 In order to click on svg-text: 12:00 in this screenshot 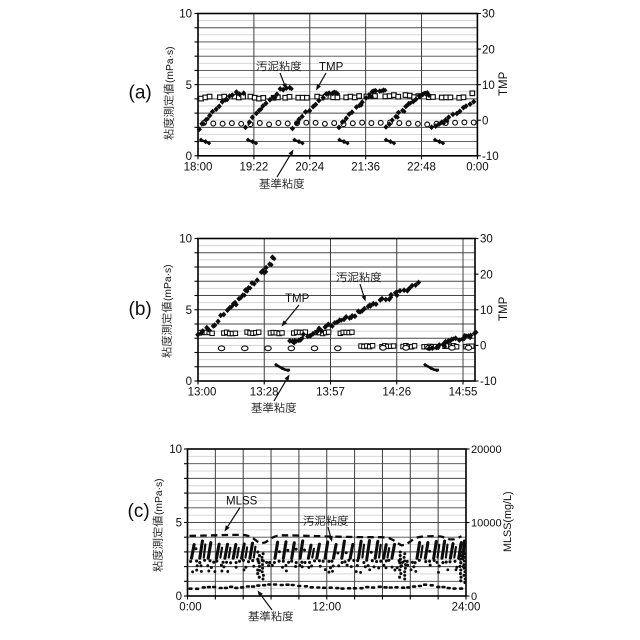, I will do `click(326, 608)`.